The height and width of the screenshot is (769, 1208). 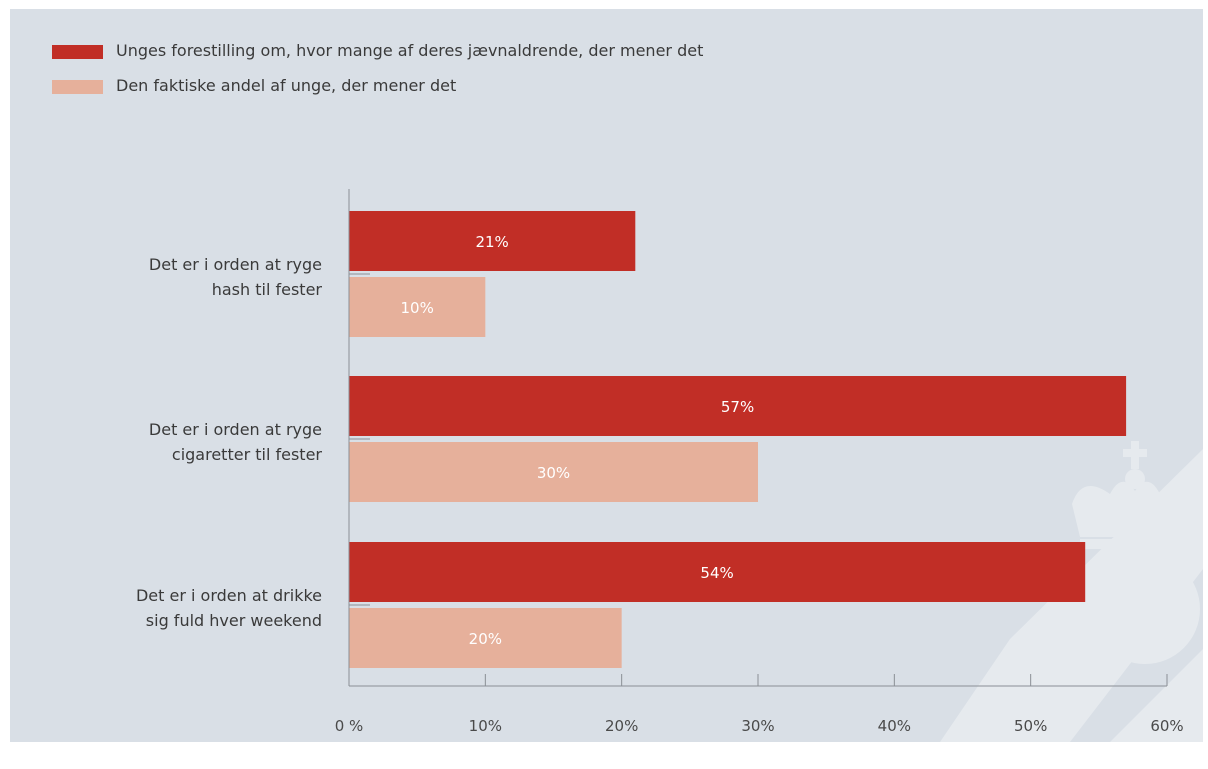 I want to click on data-label-perceived-0: 21%, so click(x=491, y=242).